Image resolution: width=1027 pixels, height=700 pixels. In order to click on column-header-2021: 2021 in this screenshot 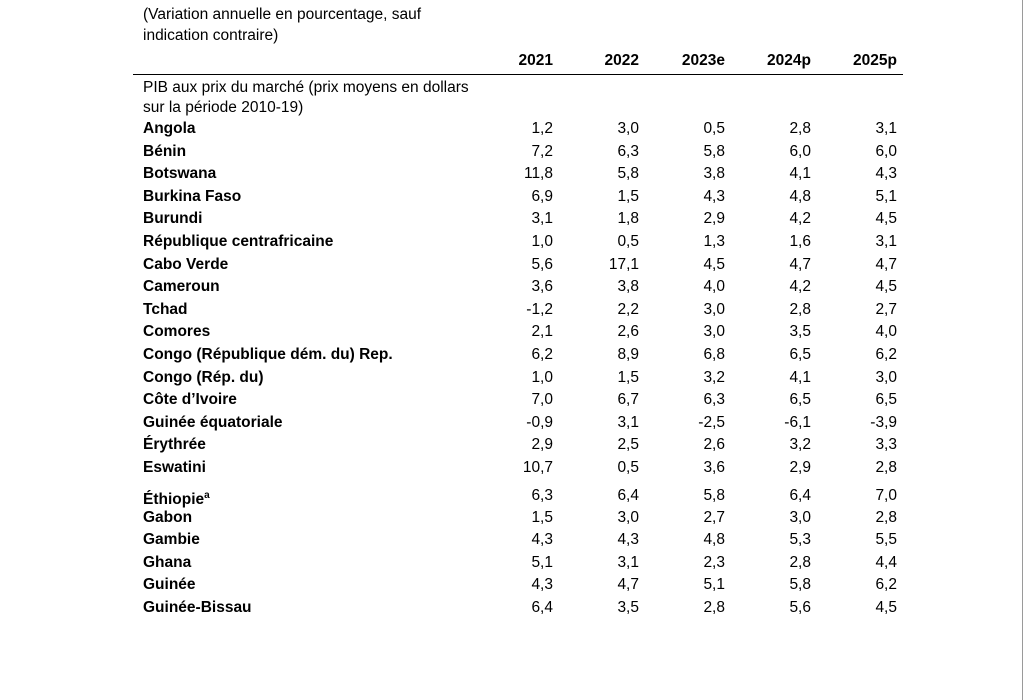, I will do `click(512, 62)`.